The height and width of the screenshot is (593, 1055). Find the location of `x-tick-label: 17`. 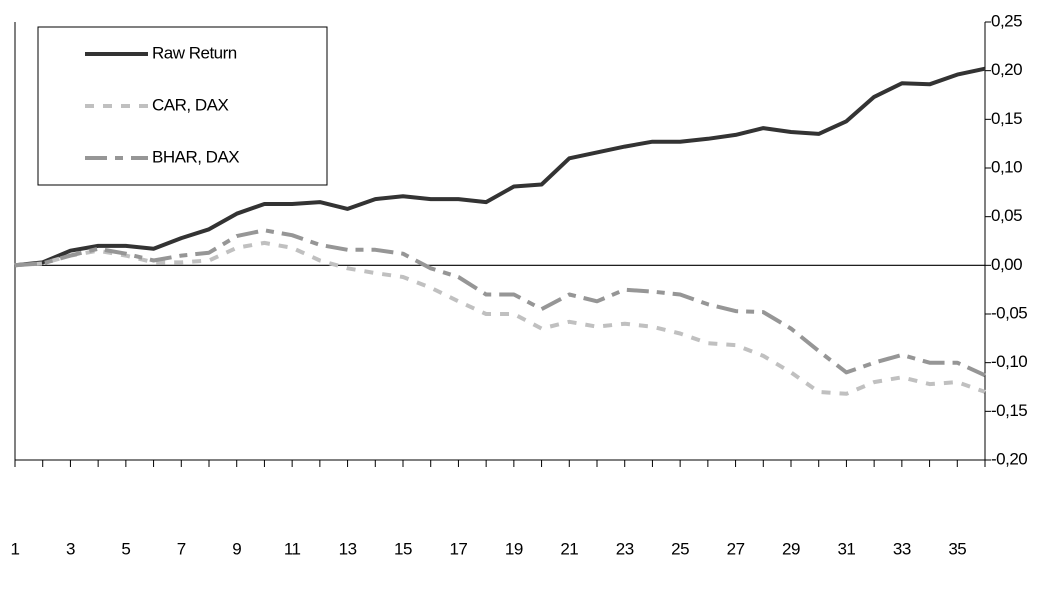

x-tick-label: 17 is located at coordinates (458, 548).